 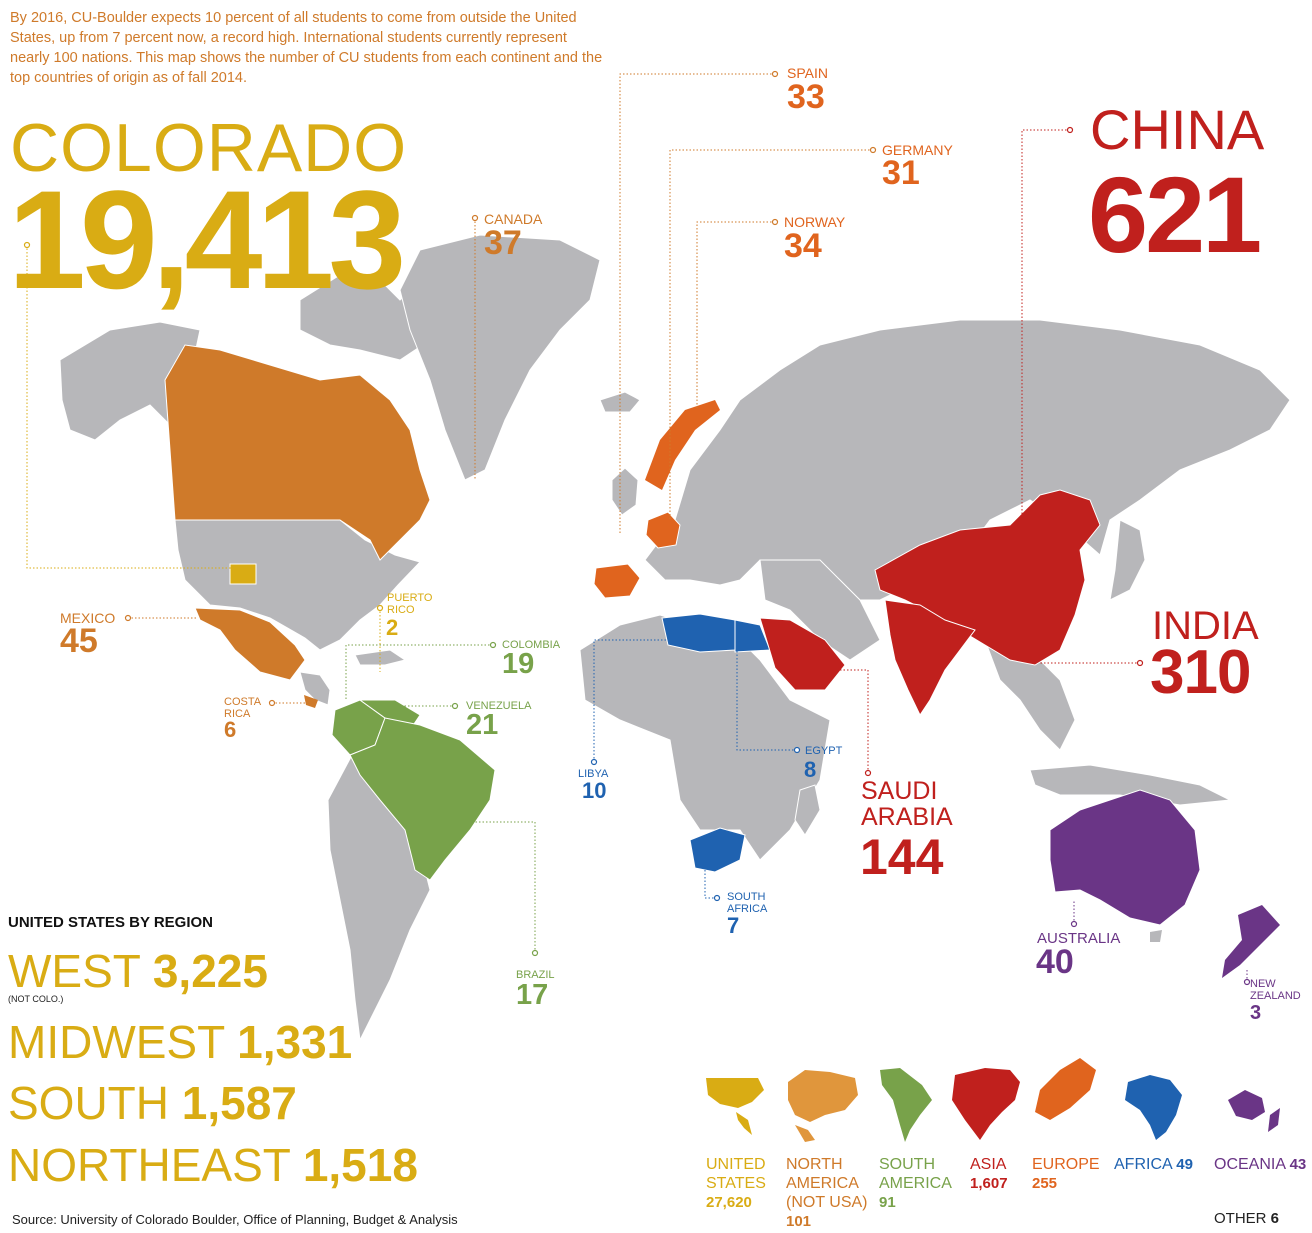 I want to click on legend-north-america-line1: NORTH, so click(x=814, y=1164).